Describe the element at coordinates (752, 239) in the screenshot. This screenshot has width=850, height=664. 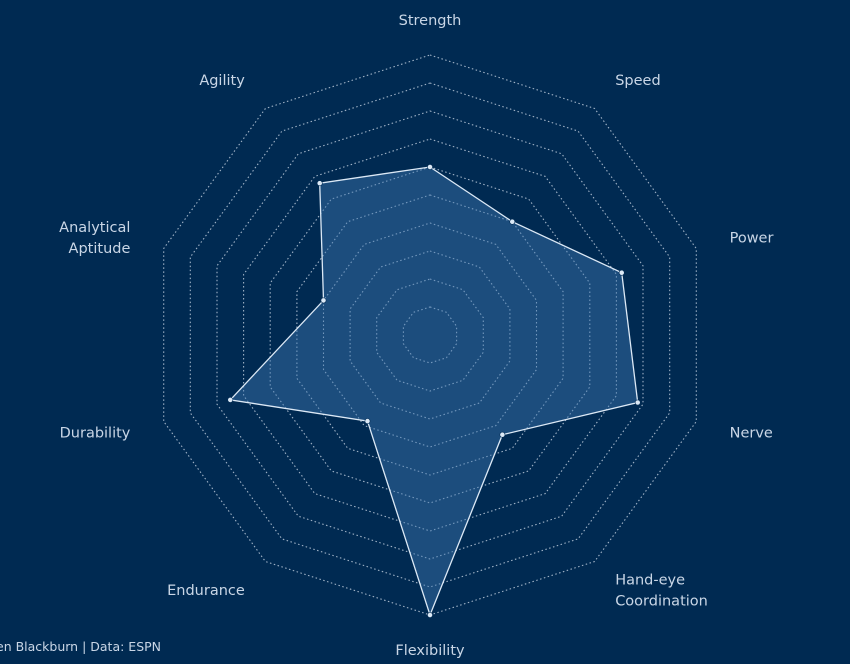
I see `axis-label-3: Power` at that location.